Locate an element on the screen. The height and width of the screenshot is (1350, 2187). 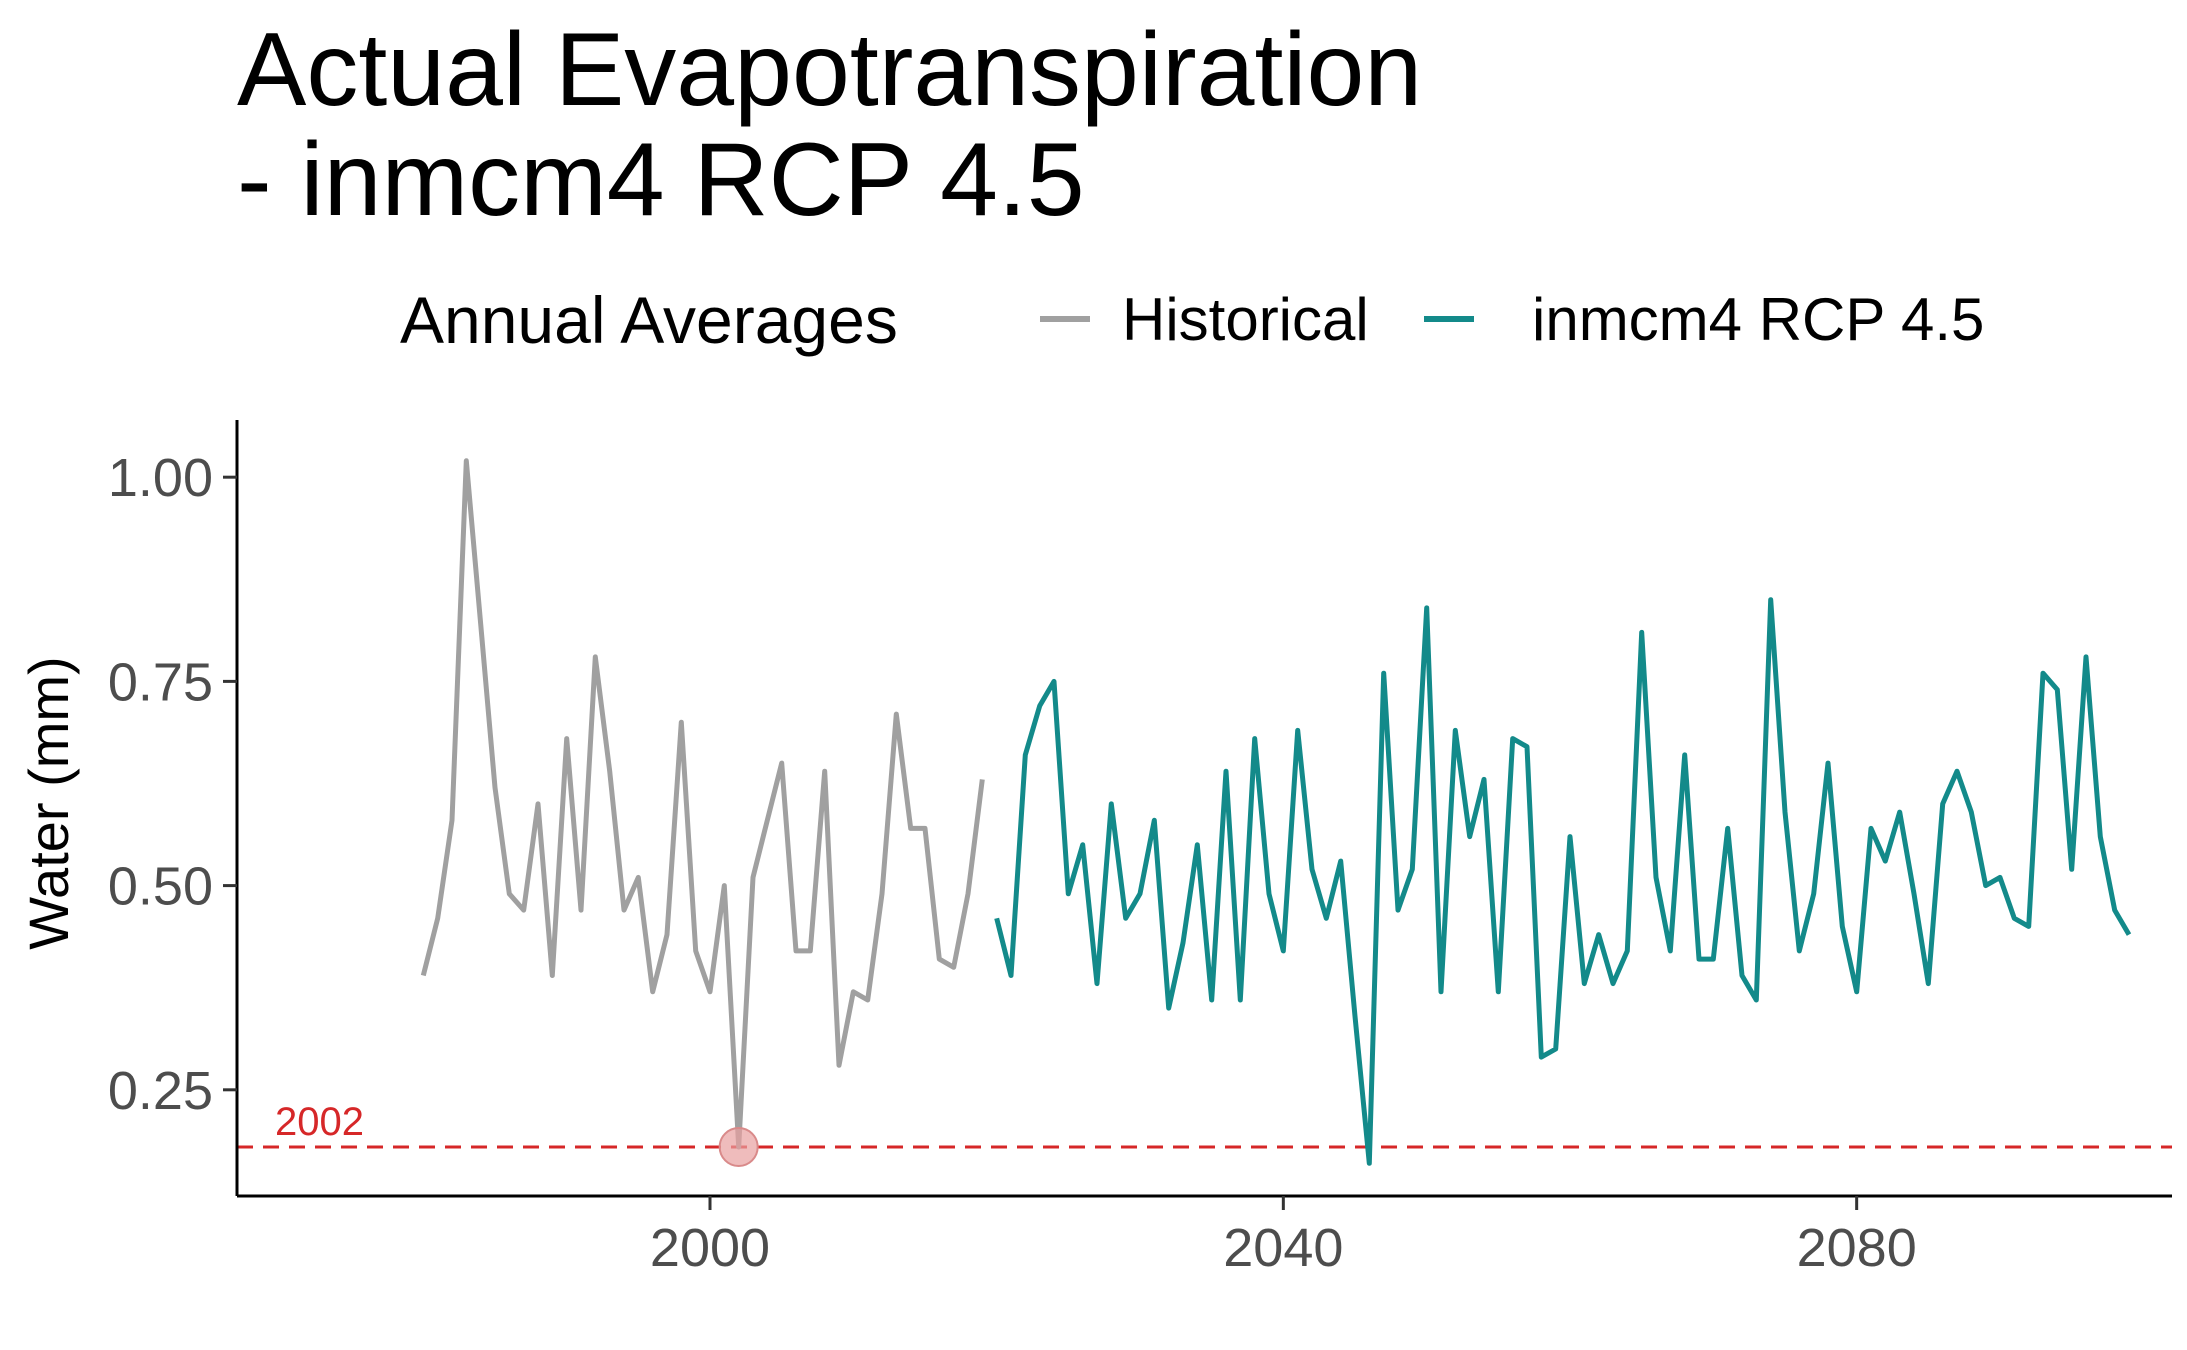
y-tick-label: 0.50 is located at coordinates (160, 887).